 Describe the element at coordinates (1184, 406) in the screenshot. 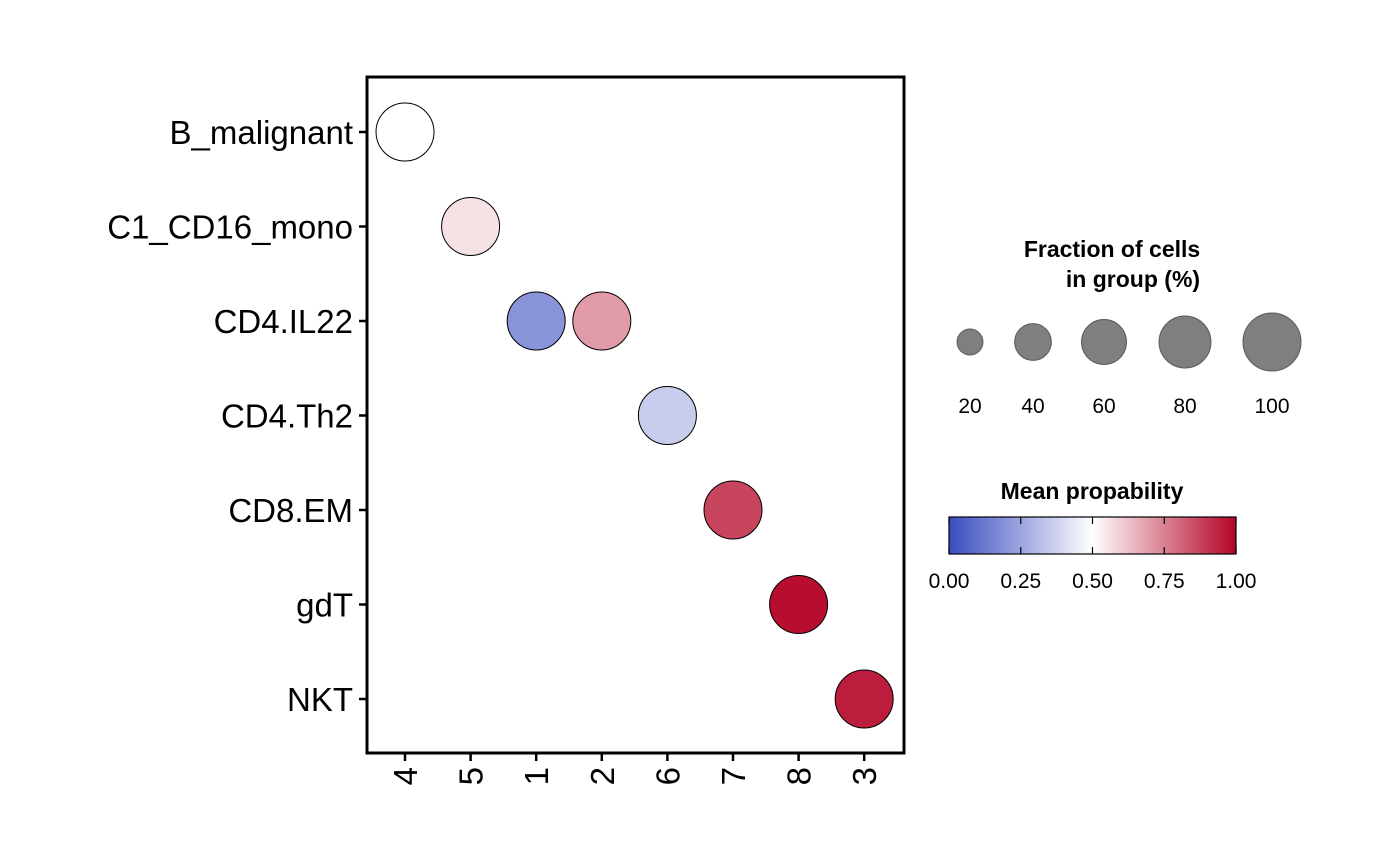

I see `size-legend-label: 80` at that location.